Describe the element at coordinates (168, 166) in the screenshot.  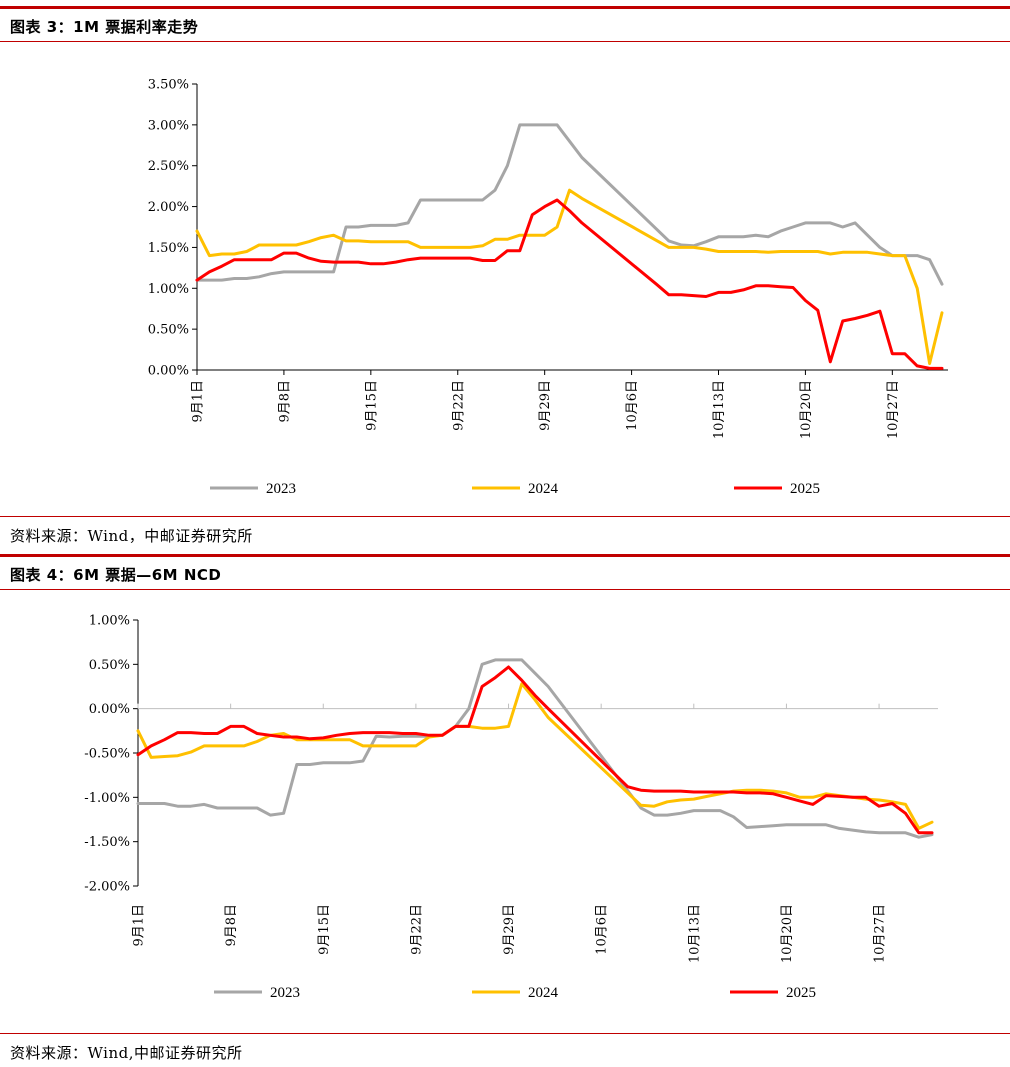
I see `y-tick-label: 2.50%` at that location.